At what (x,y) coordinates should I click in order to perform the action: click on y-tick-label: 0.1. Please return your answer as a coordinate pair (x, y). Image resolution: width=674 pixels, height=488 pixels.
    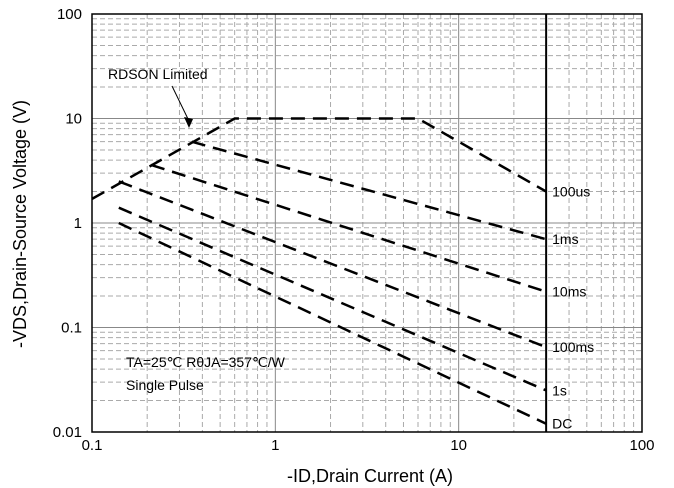
    Looking at the image, I should click on (71, 328).